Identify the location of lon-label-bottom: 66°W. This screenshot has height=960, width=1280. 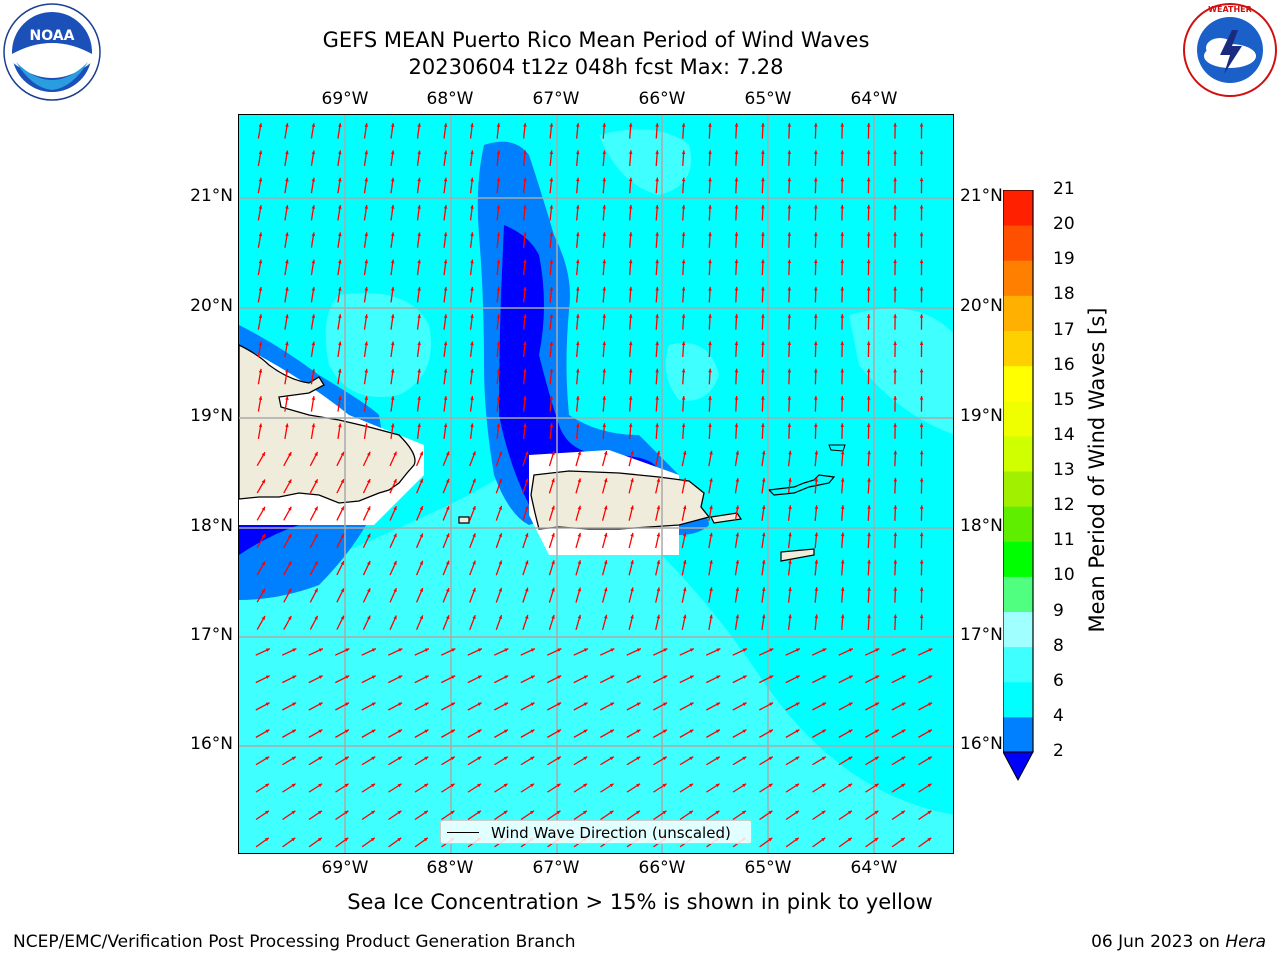
(662, 868).